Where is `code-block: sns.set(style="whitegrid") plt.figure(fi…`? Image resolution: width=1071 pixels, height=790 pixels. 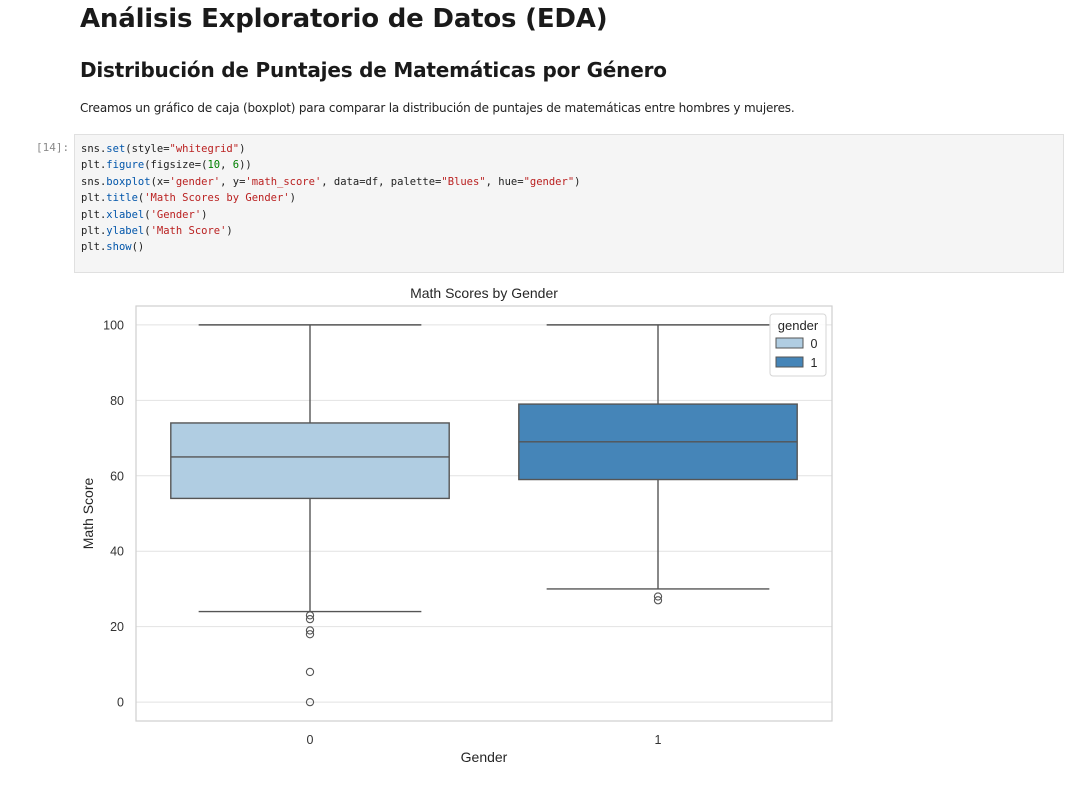
code-block: sns.set(style="whitegrid") plt.figure(fi… is located at coordinates (330, 198).